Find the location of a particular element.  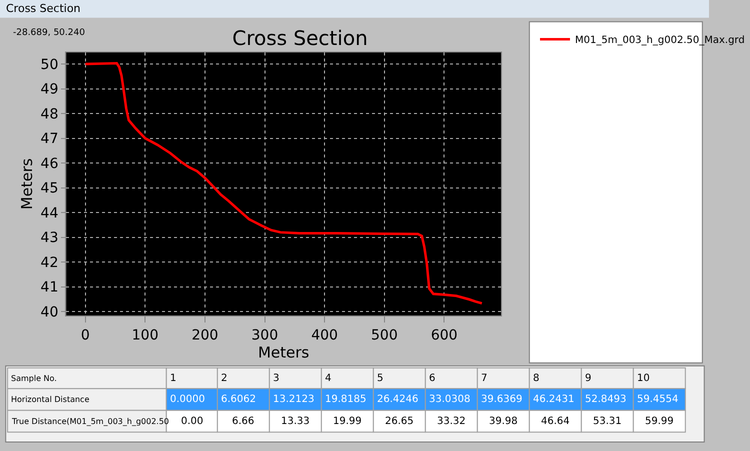

y-tick-label: 40 is located at coordinates (49, 312).